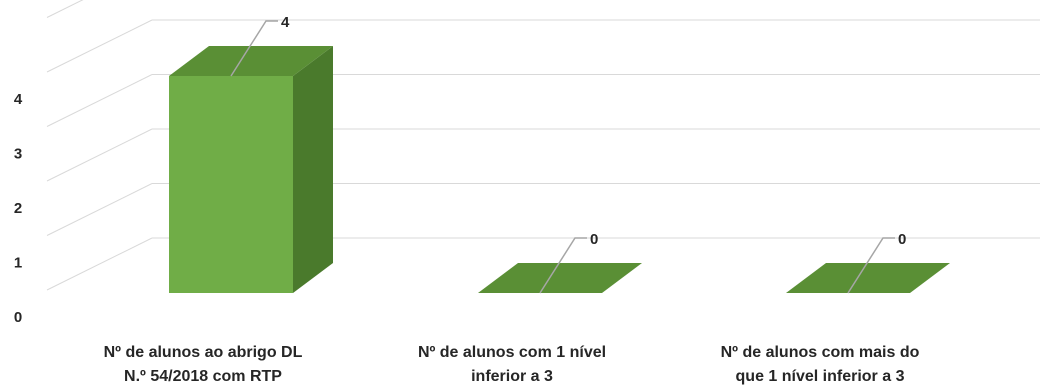 This screenshot has width=1063, height=387. What do you see at coordinates (231, 184) in the screenshot?
I see `bar-front-face` at bounding box center [231, 184].